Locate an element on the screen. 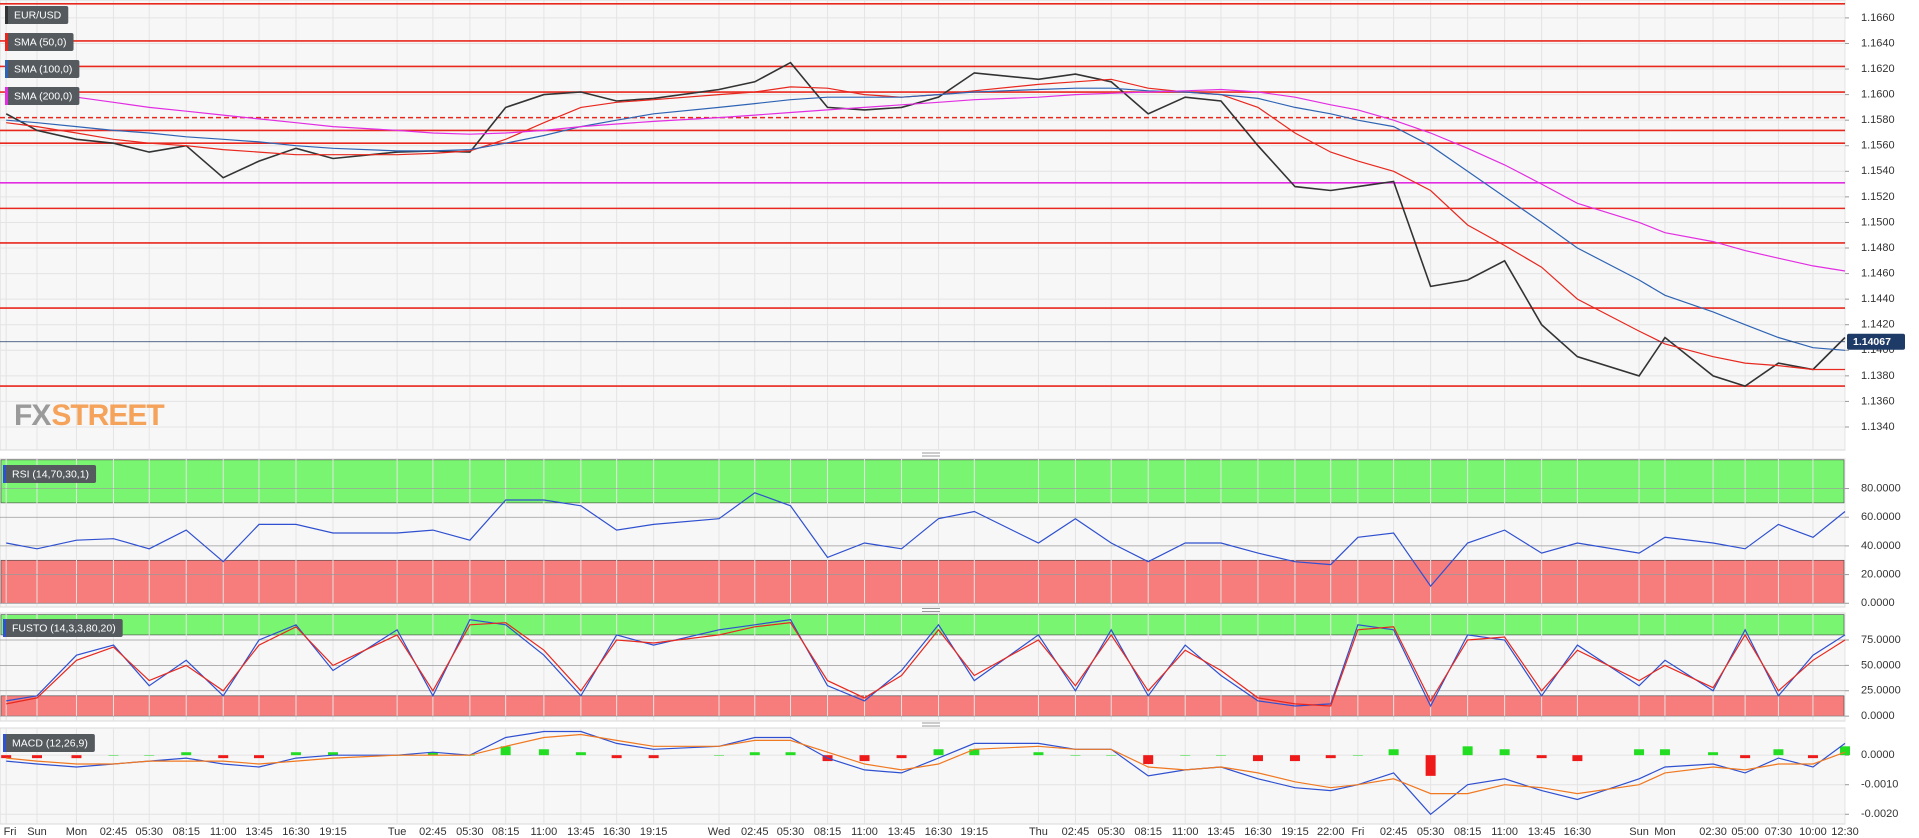  y-tick-label: 1.1460 is located at coordinates (1878, 273).